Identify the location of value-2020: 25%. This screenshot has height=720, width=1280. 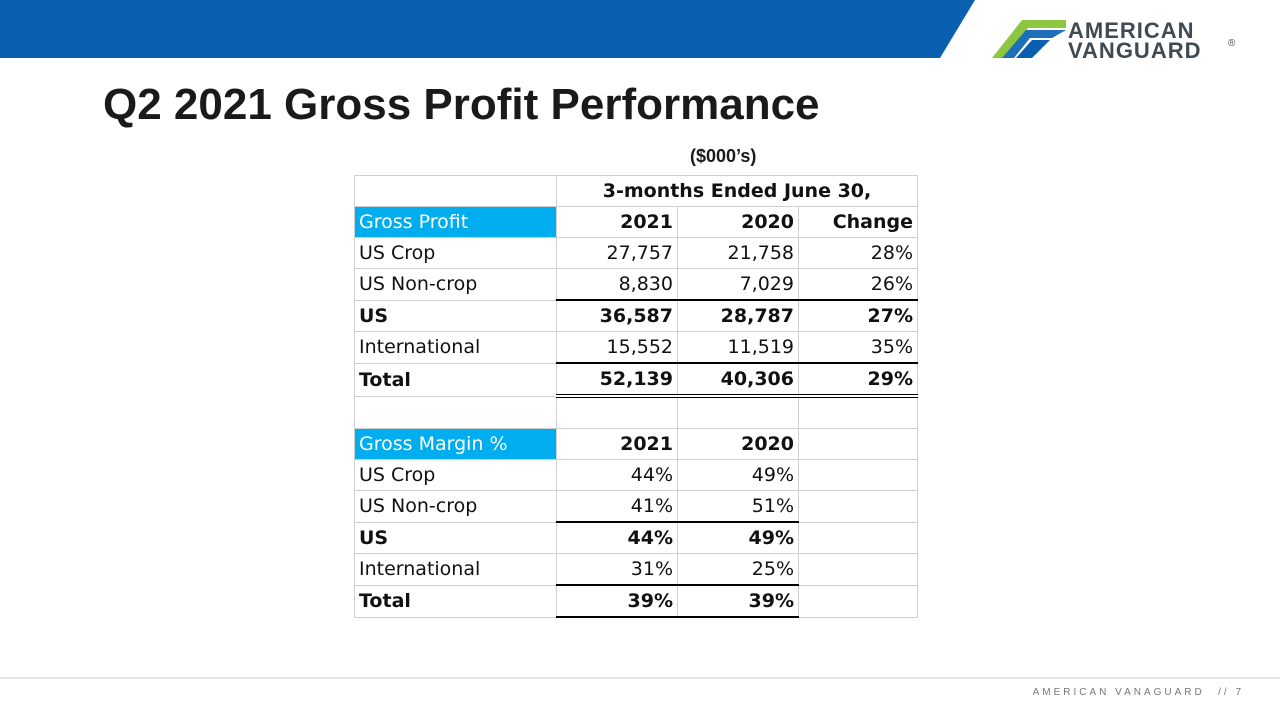
(738, 569).